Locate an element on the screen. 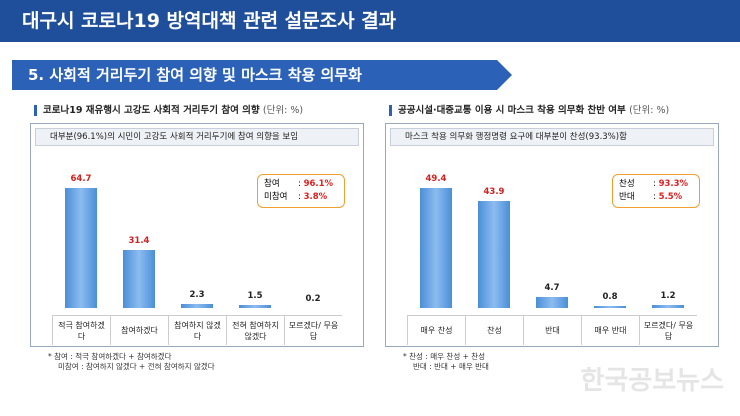 The height and width of the screenshot is (416, 740). section-title: 5. 사회적 거리두기 참여 의향 및 마스크 착용 의무화 is located at coordinates (195, 75).